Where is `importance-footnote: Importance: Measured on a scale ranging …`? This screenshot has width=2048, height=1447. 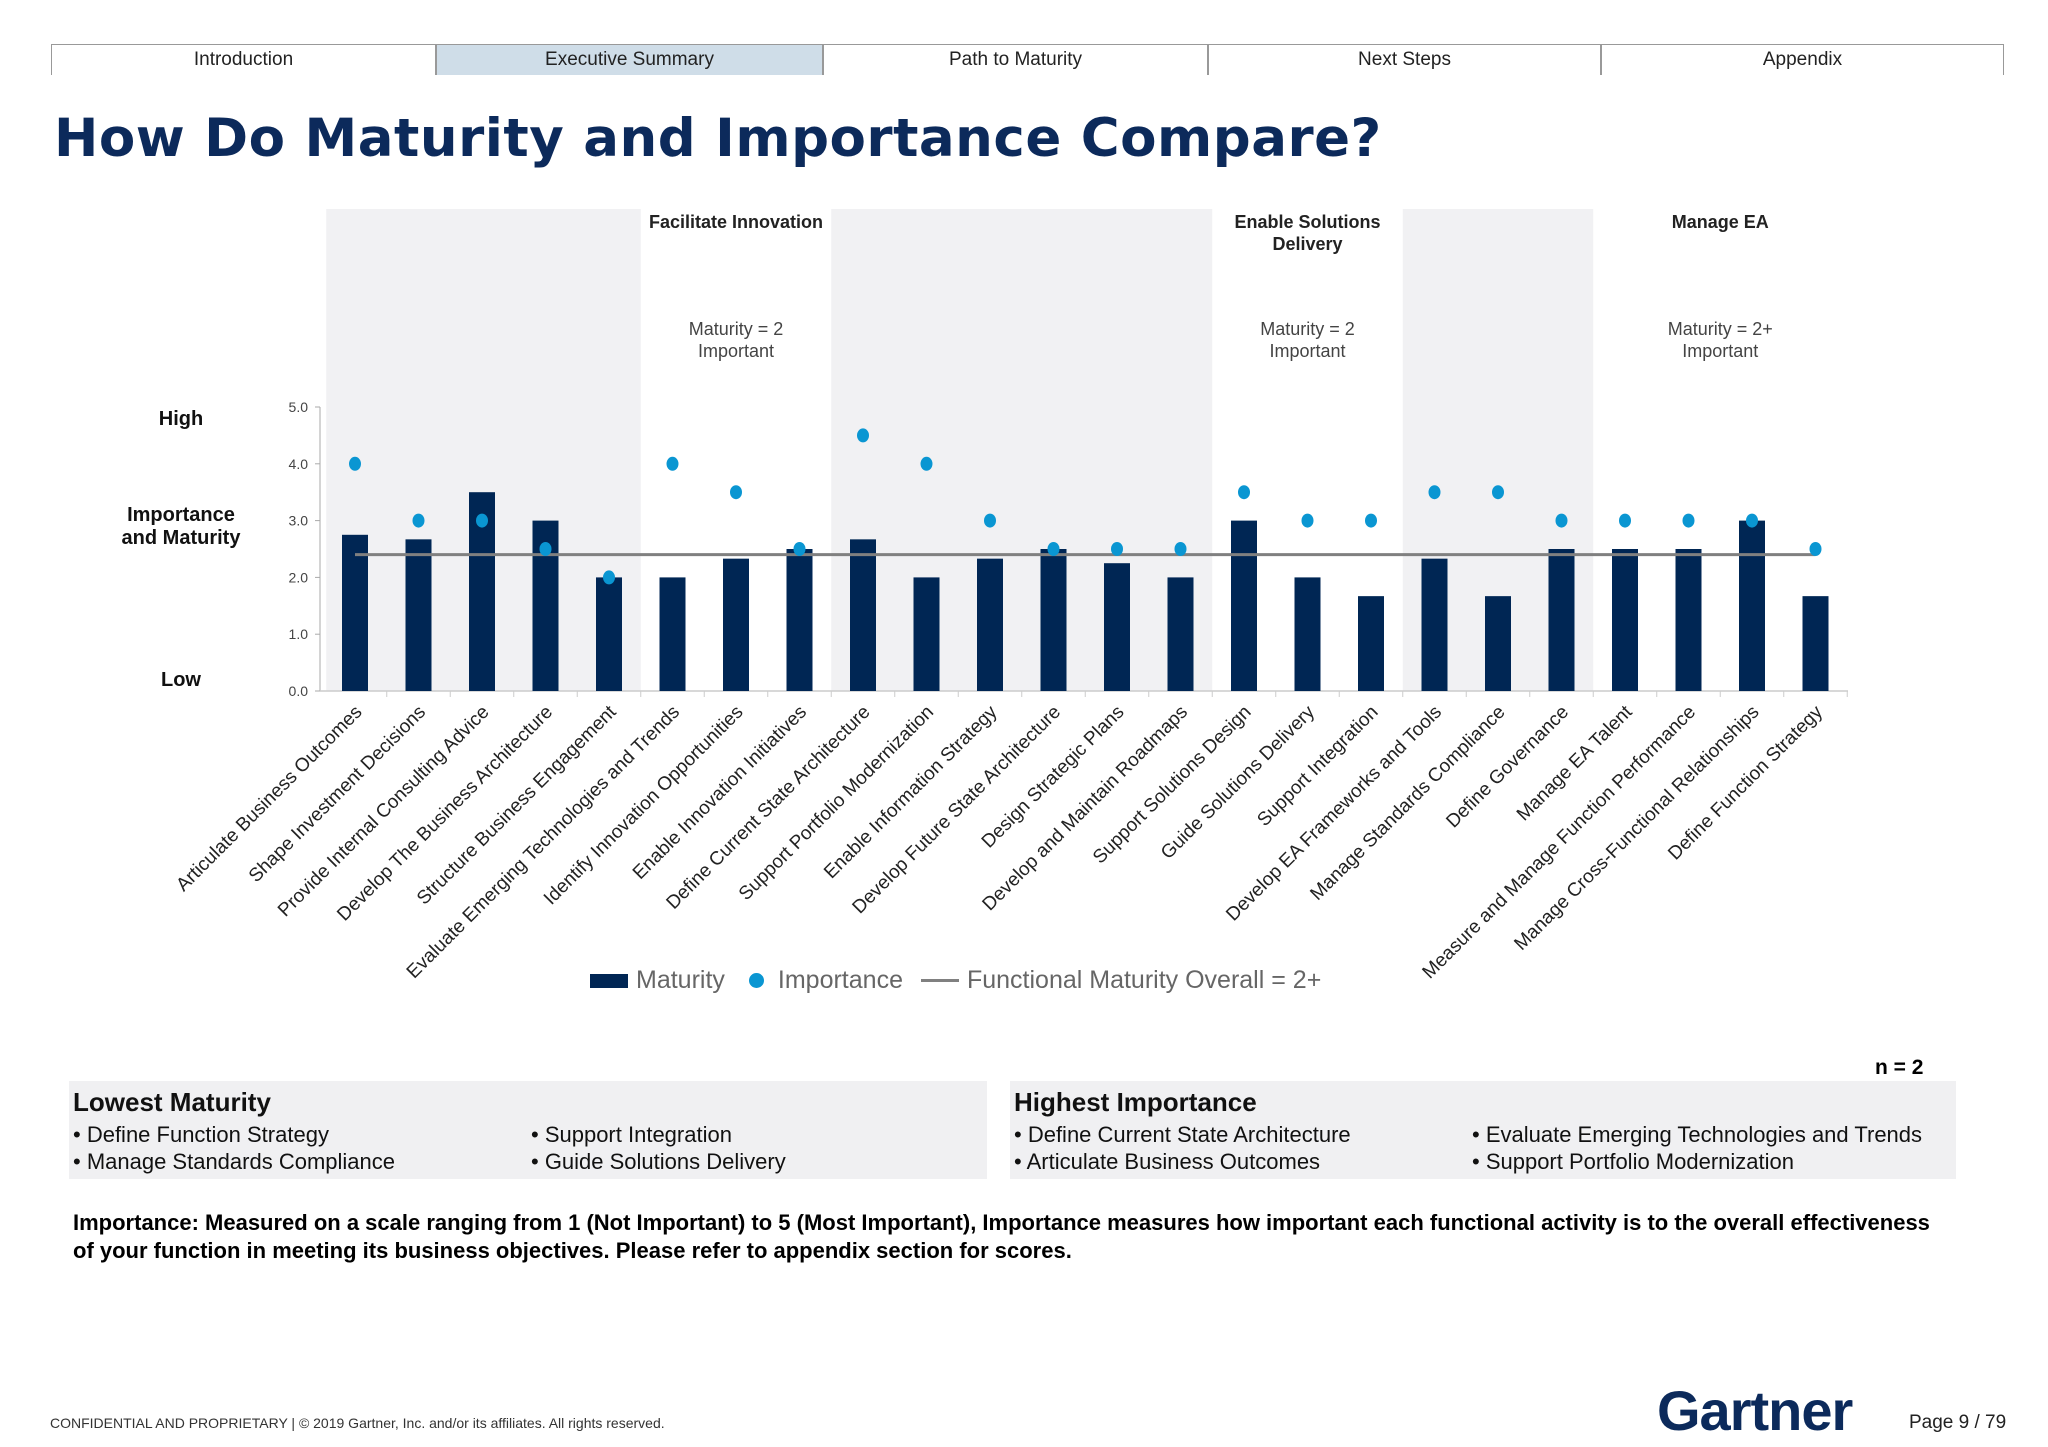 importance-footnote: Importance: Measured on a scale ranging … is located at coordinates (1001, 1236).